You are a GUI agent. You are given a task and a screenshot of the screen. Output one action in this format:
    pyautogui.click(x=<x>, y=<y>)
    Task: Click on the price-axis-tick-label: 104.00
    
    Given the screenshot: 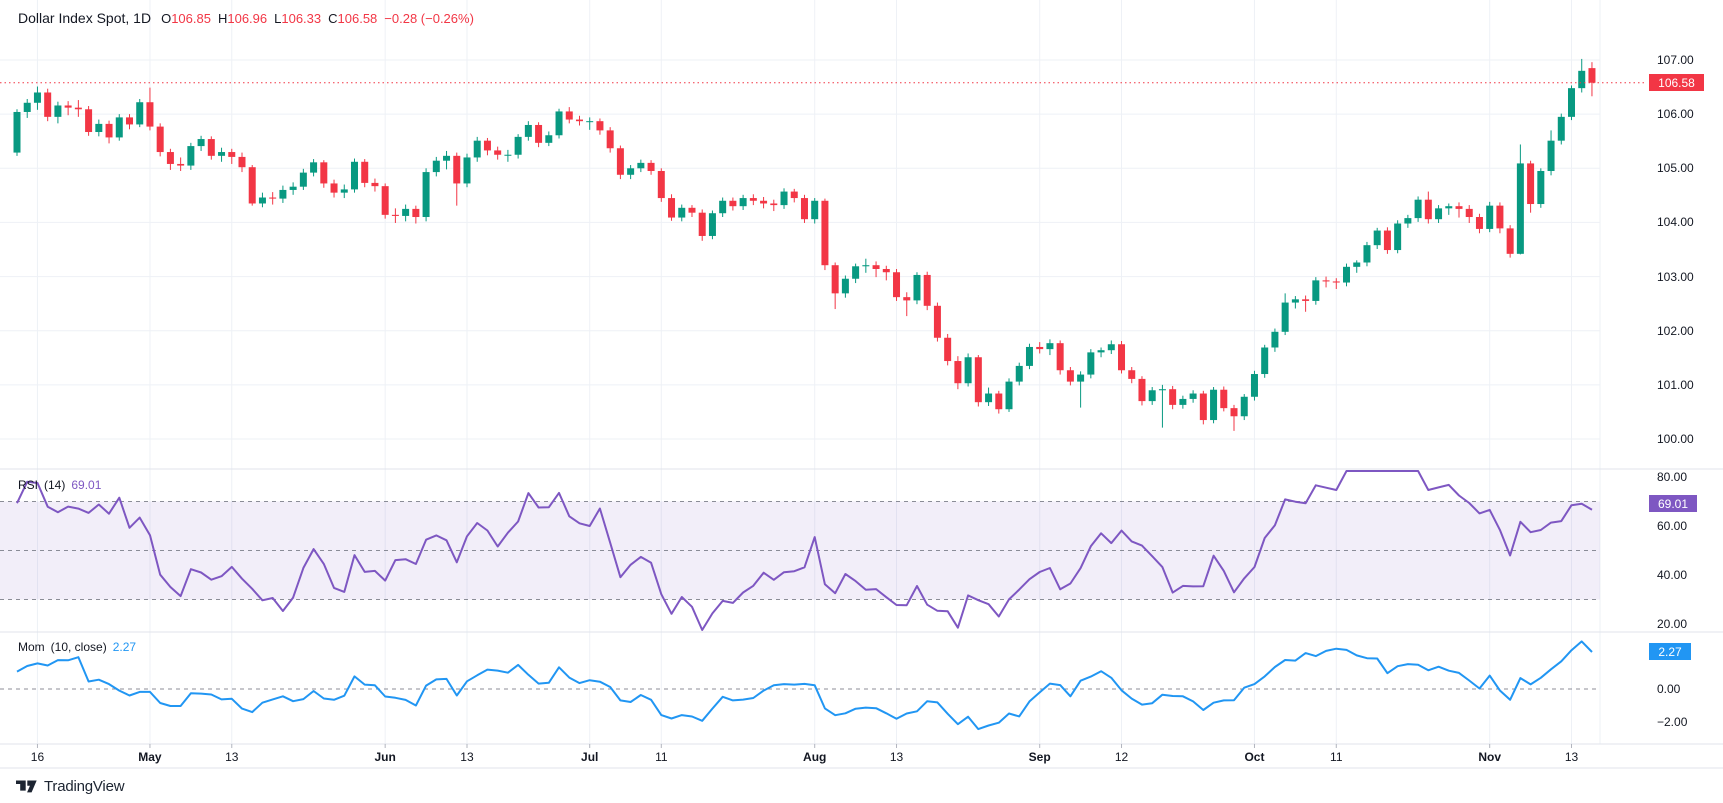 What is the action you would take?
    pyautogui.click(x=1675, y=222)
    